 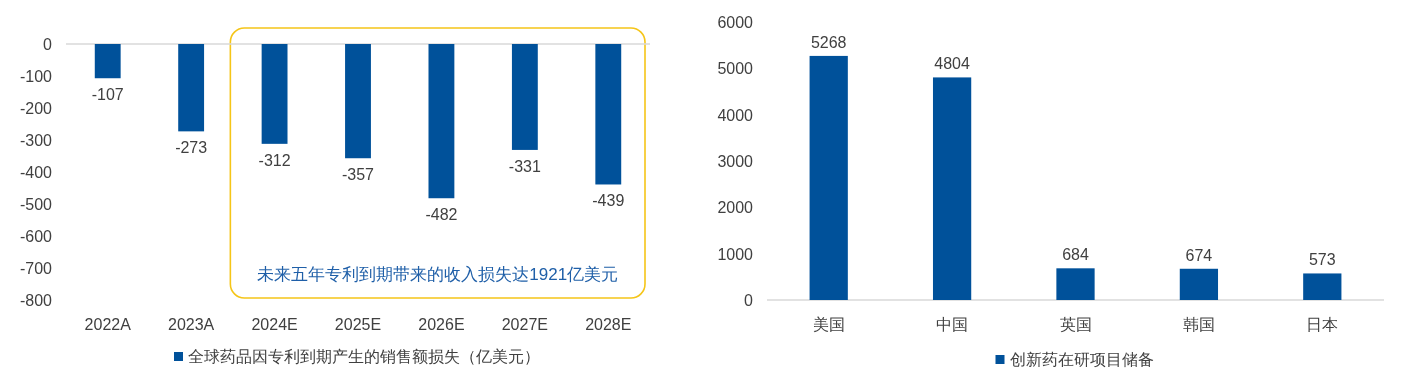 What do you see at coordinates (735, 115) in the screenshot?
I see `y-tick-label: 4000` at bounding box center [735, 115].